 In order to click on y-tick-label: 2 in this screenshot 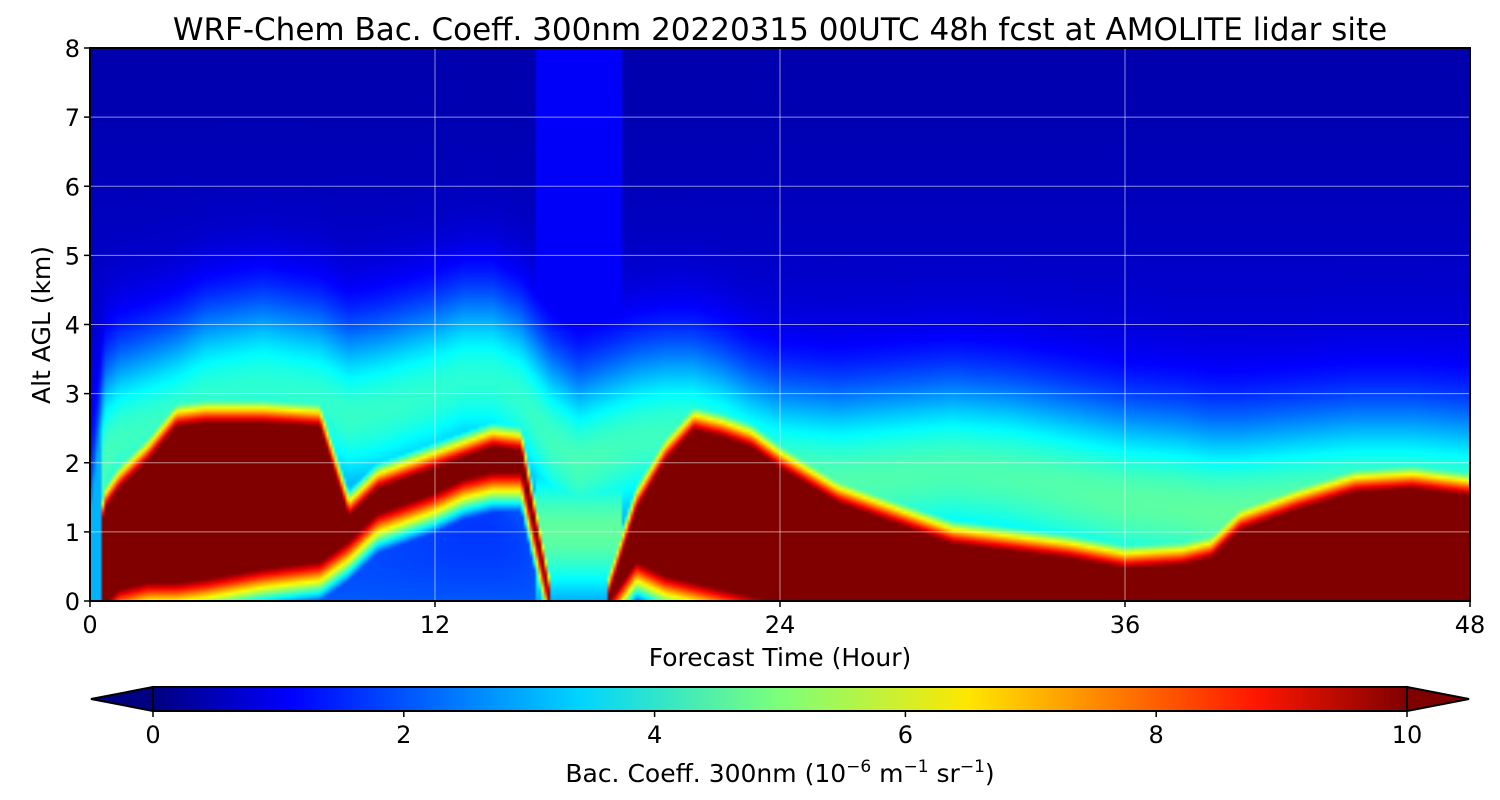, I will do `click(72, 464)`.